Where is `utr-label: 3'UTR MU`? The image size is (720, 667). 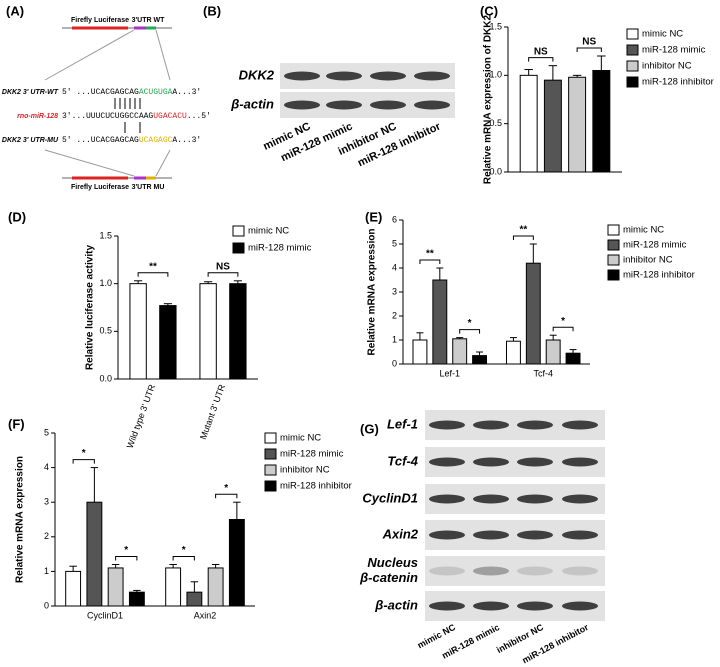 utr-label: 3'UTR MU is located at coordinates (148, 187).